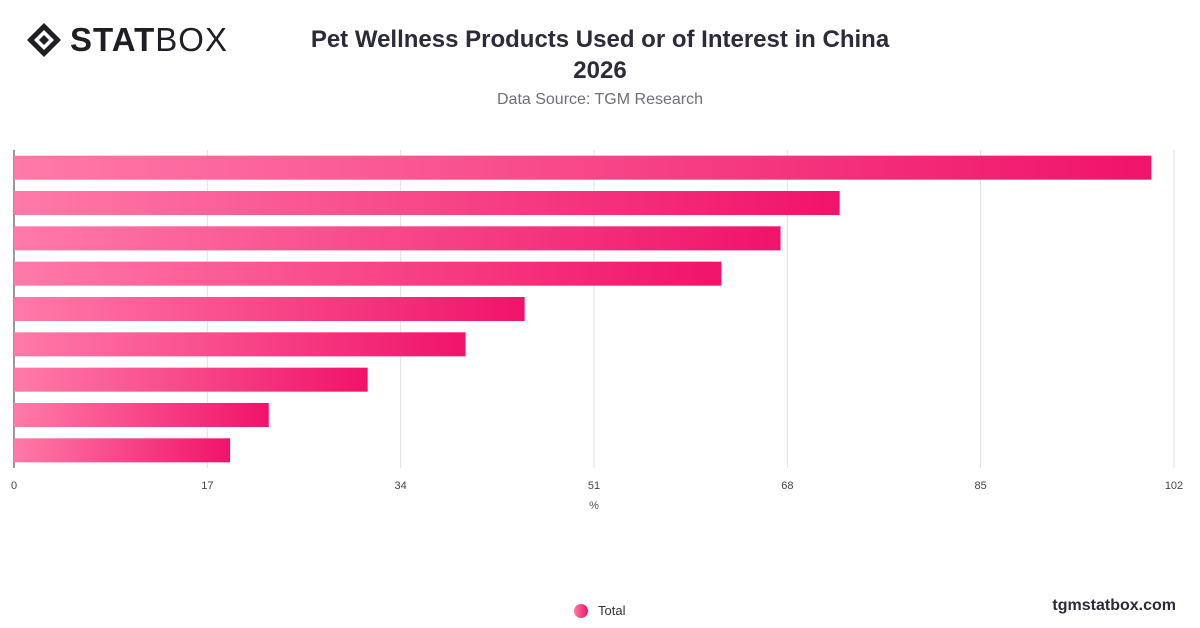 The width and height of the screenshot is (1200, 628). What do you see at coordinates (113, 39) in the screenshot?
I see `logo-text-bold: STAT` at bounding box center [113, 39].